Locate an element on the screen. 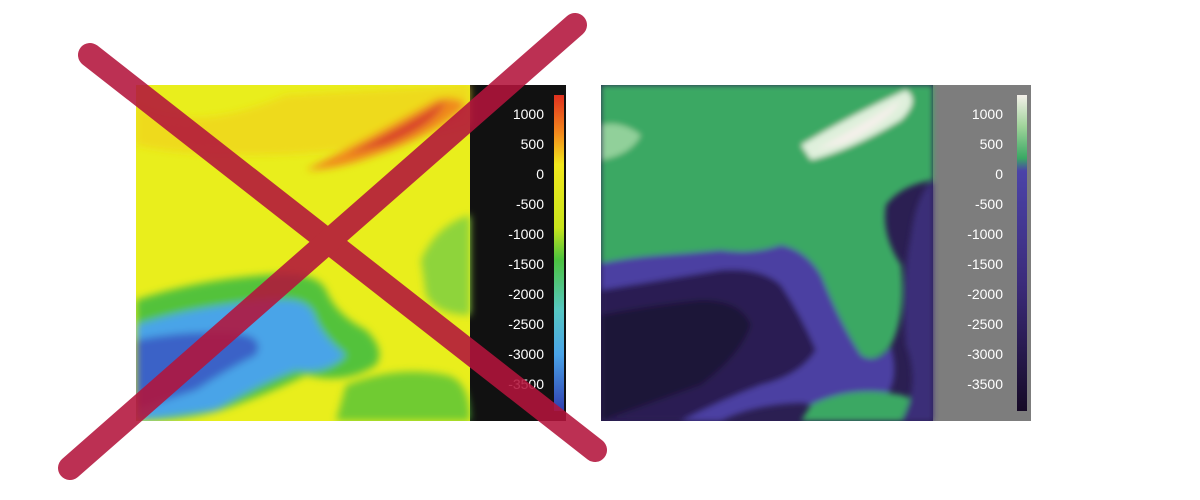 The height and width of the screenshot is (500, 1200). rainbow-colorbar is located at coordinates (559, 253).